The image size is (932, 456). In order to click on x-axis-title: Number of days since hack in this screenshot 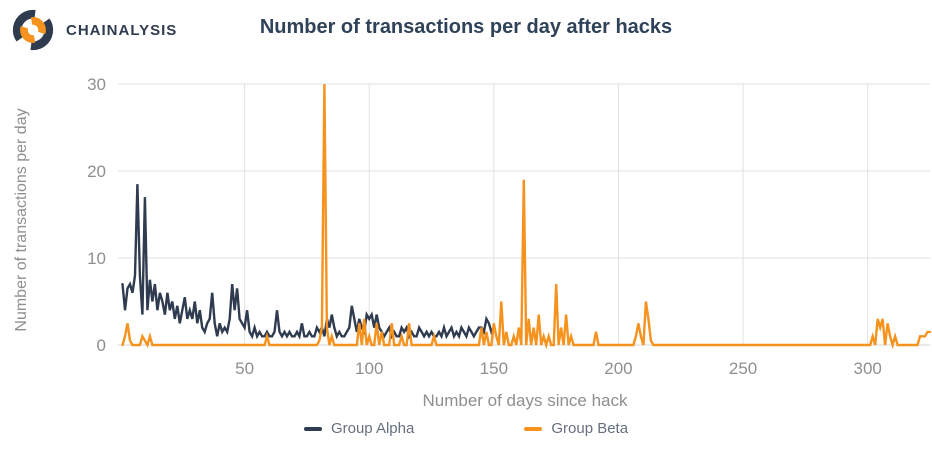, I will do `click(525, 400)`.